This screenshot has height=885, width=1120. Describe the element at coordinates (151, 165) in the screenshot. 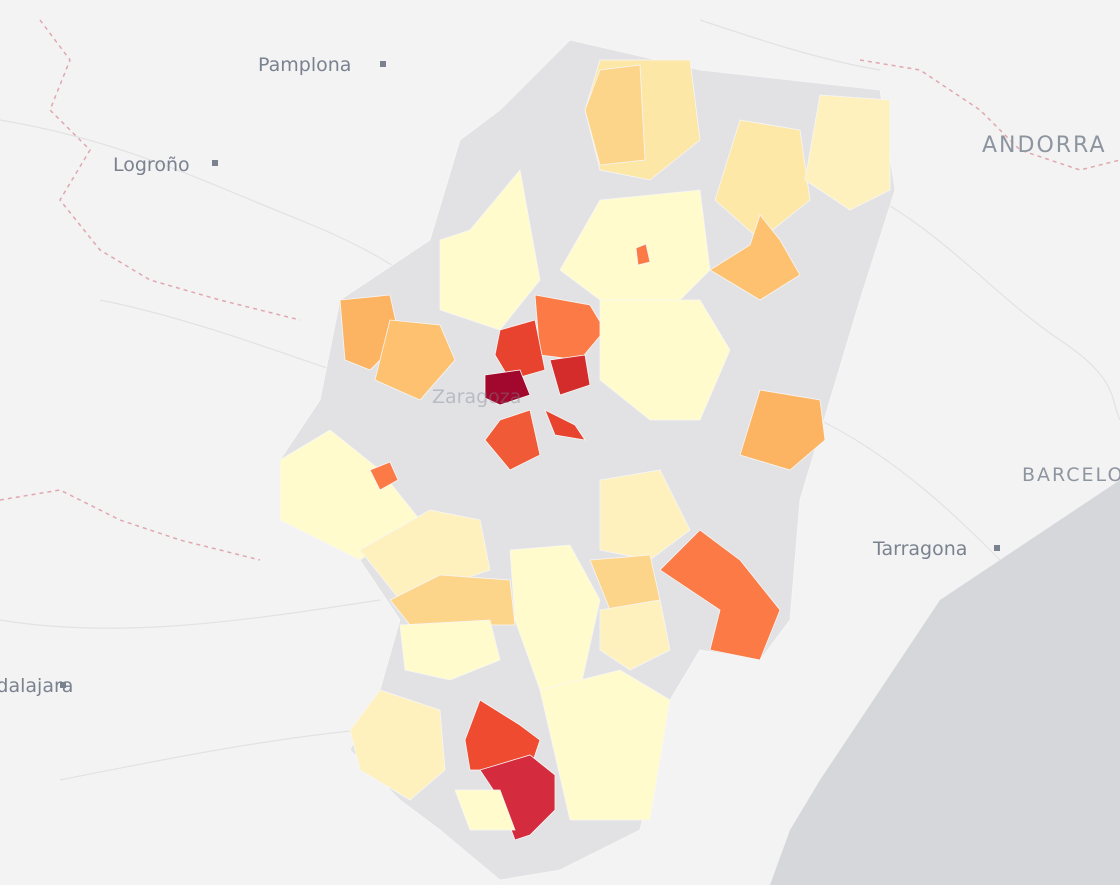

I see `city-label: Logroño` at that location.